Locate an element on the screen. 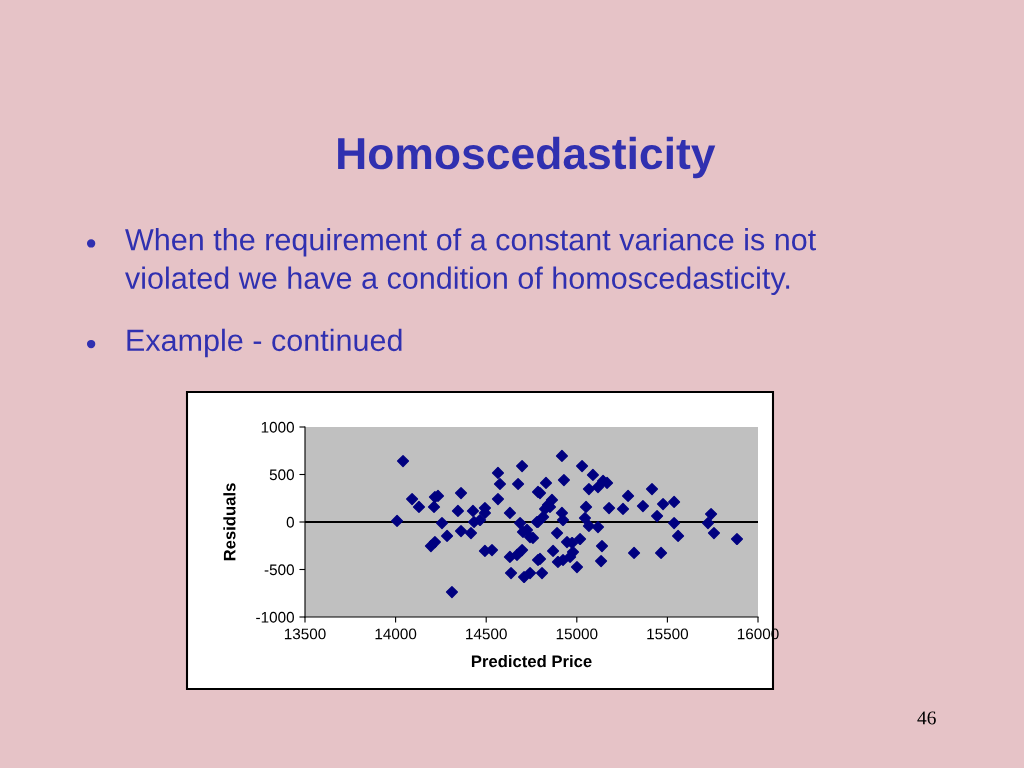 This screenshot has height=768, width=1024. x-tick-label: 13500 is located at coordinates (305, 634).